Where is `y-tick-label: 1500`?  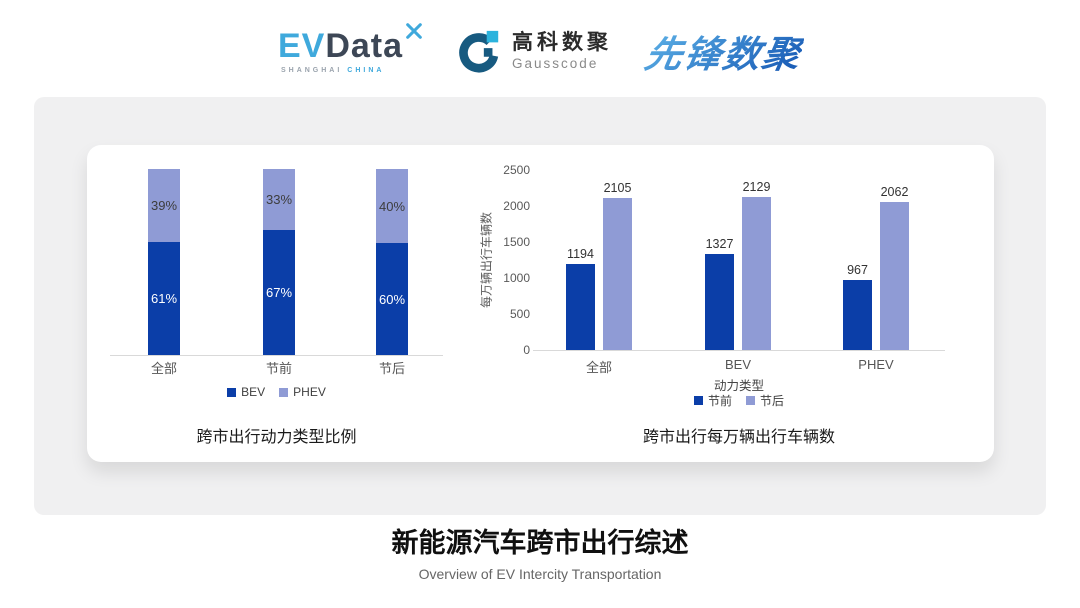
y-tick-label: 1500 is located at coordinates (516, 242).